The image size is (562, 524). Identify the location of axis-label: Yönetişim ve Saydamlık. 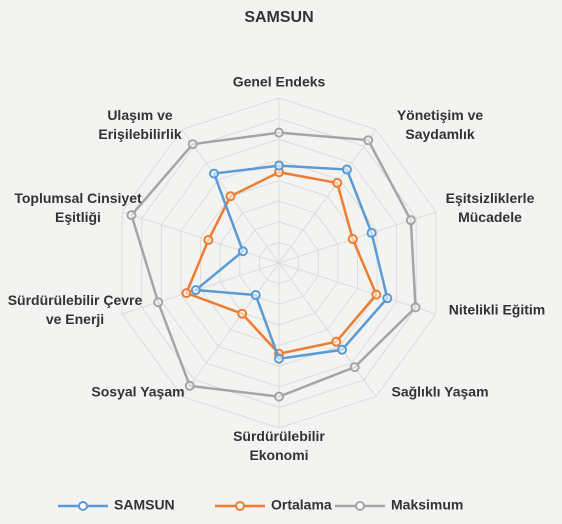
(440, 124).